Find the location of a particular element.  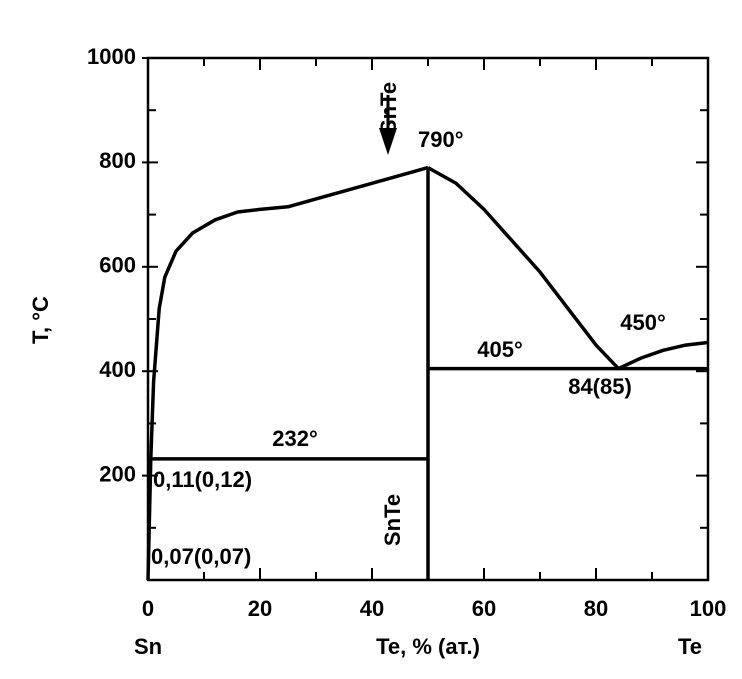

y-axis-title: T, °C is located at coordinates (40, 320).